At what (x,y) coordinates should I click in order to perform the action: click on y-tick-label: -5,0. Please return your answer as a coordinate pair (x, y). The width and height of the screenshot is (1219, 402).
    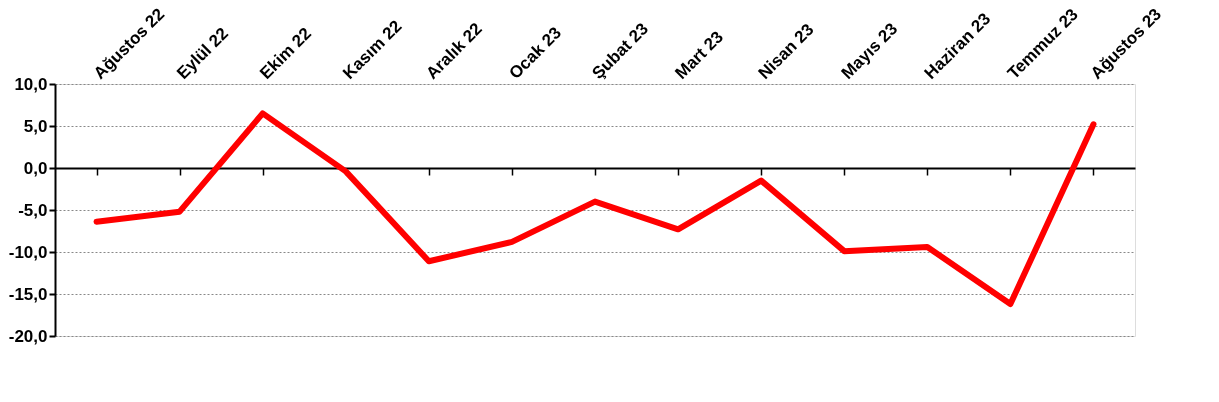
    Looking at the image, I should click on (33, 210).